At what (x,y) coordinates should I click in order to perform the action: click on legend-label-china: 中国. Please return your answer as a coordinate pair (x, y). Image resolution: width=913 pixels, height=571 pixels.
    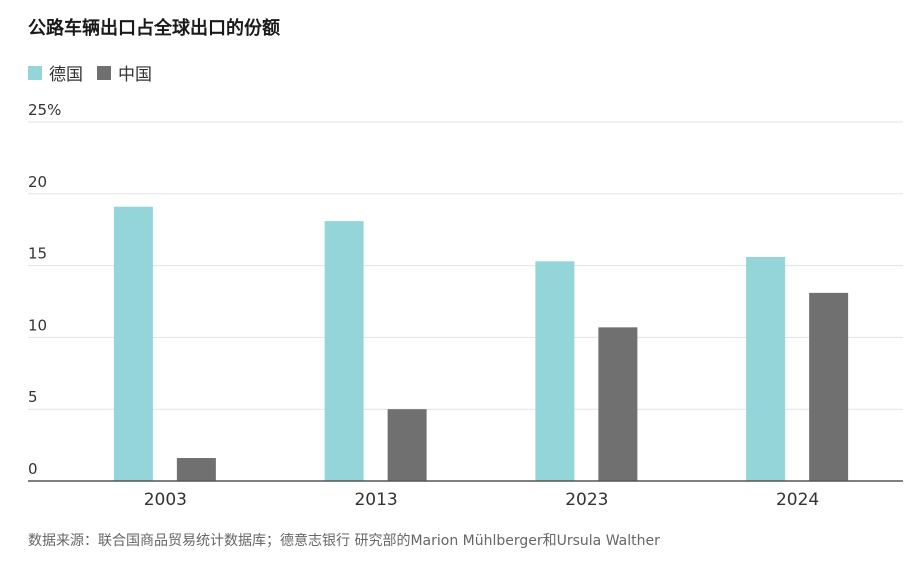
    Looking at the image, I should click on (135, 75).